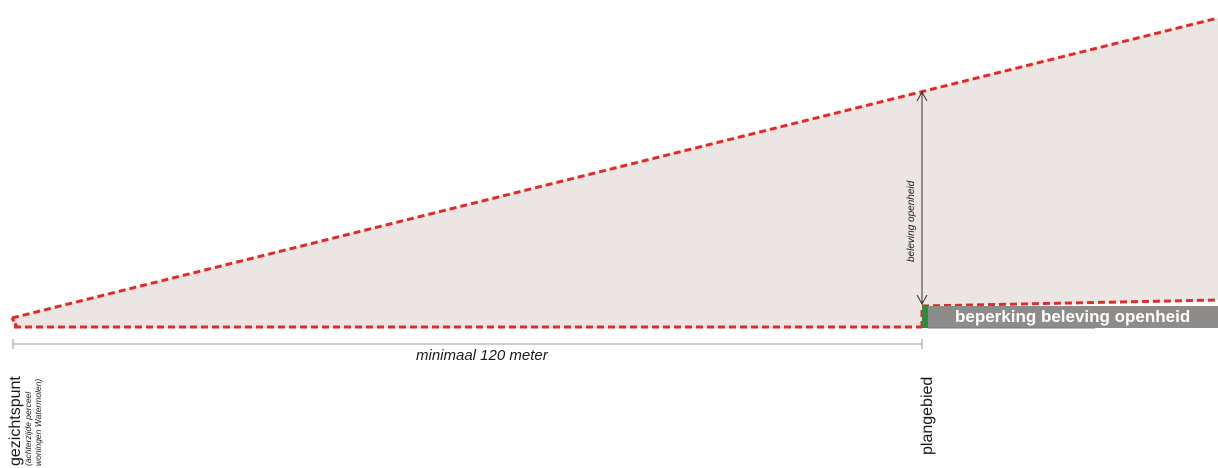  Describe the element at coordinates (927, 416) in the screenshot. I see `plan-area-label: plangebied` at that location.